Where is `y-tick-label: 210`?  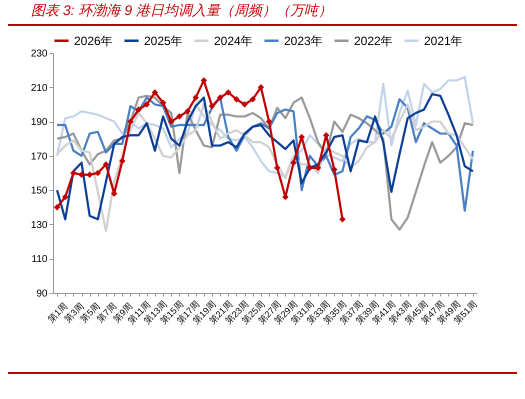
y-tick-label: 210 is located at coordinates (39, 88).